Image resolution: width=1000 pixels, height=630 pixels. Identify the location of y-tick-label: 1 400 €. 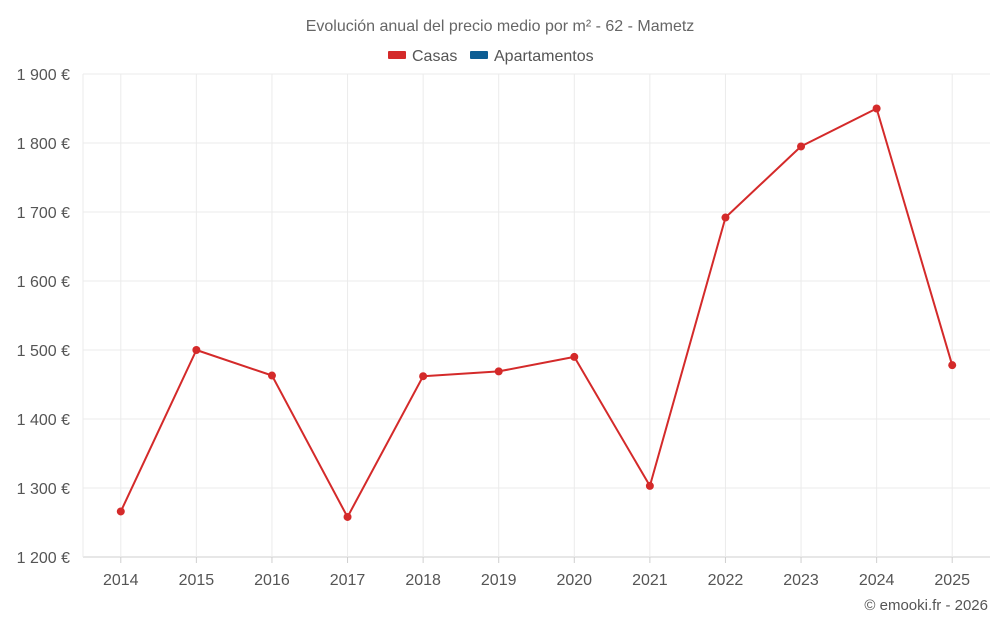
(43, 420).